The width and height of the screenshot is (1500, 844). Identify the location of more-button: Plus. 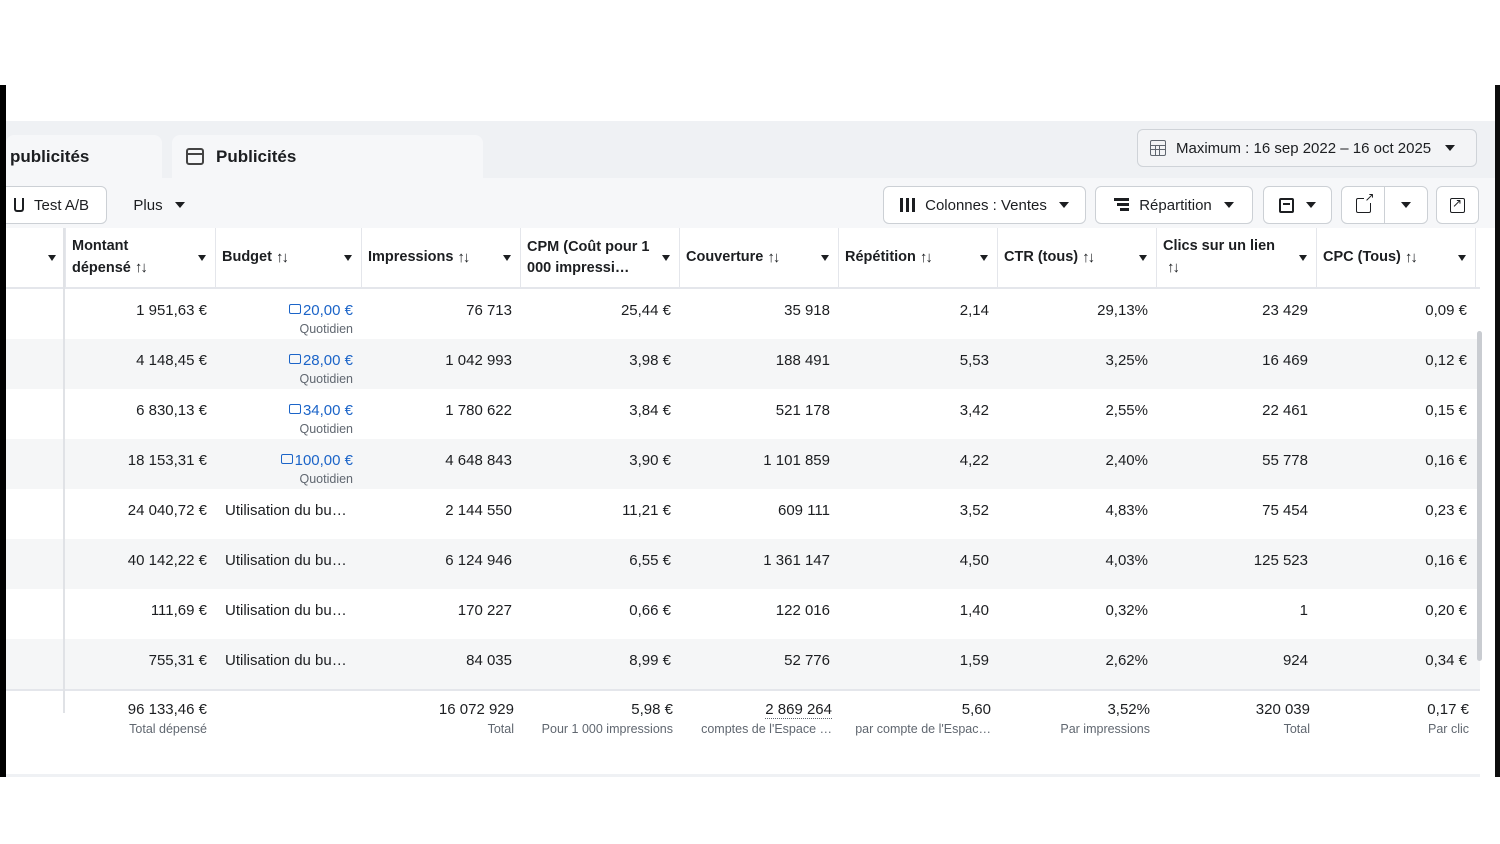
(159, 205).